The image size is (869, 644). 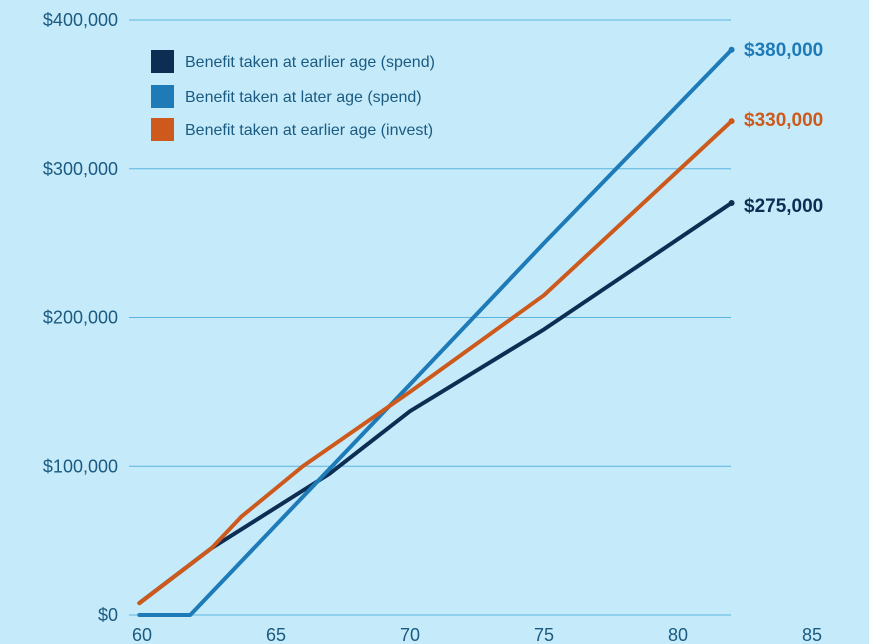 What do you see at coordinates (544, 634) in the screenshot?
I see `x-tick-label-3: 75` at bounding box center [544, 634].